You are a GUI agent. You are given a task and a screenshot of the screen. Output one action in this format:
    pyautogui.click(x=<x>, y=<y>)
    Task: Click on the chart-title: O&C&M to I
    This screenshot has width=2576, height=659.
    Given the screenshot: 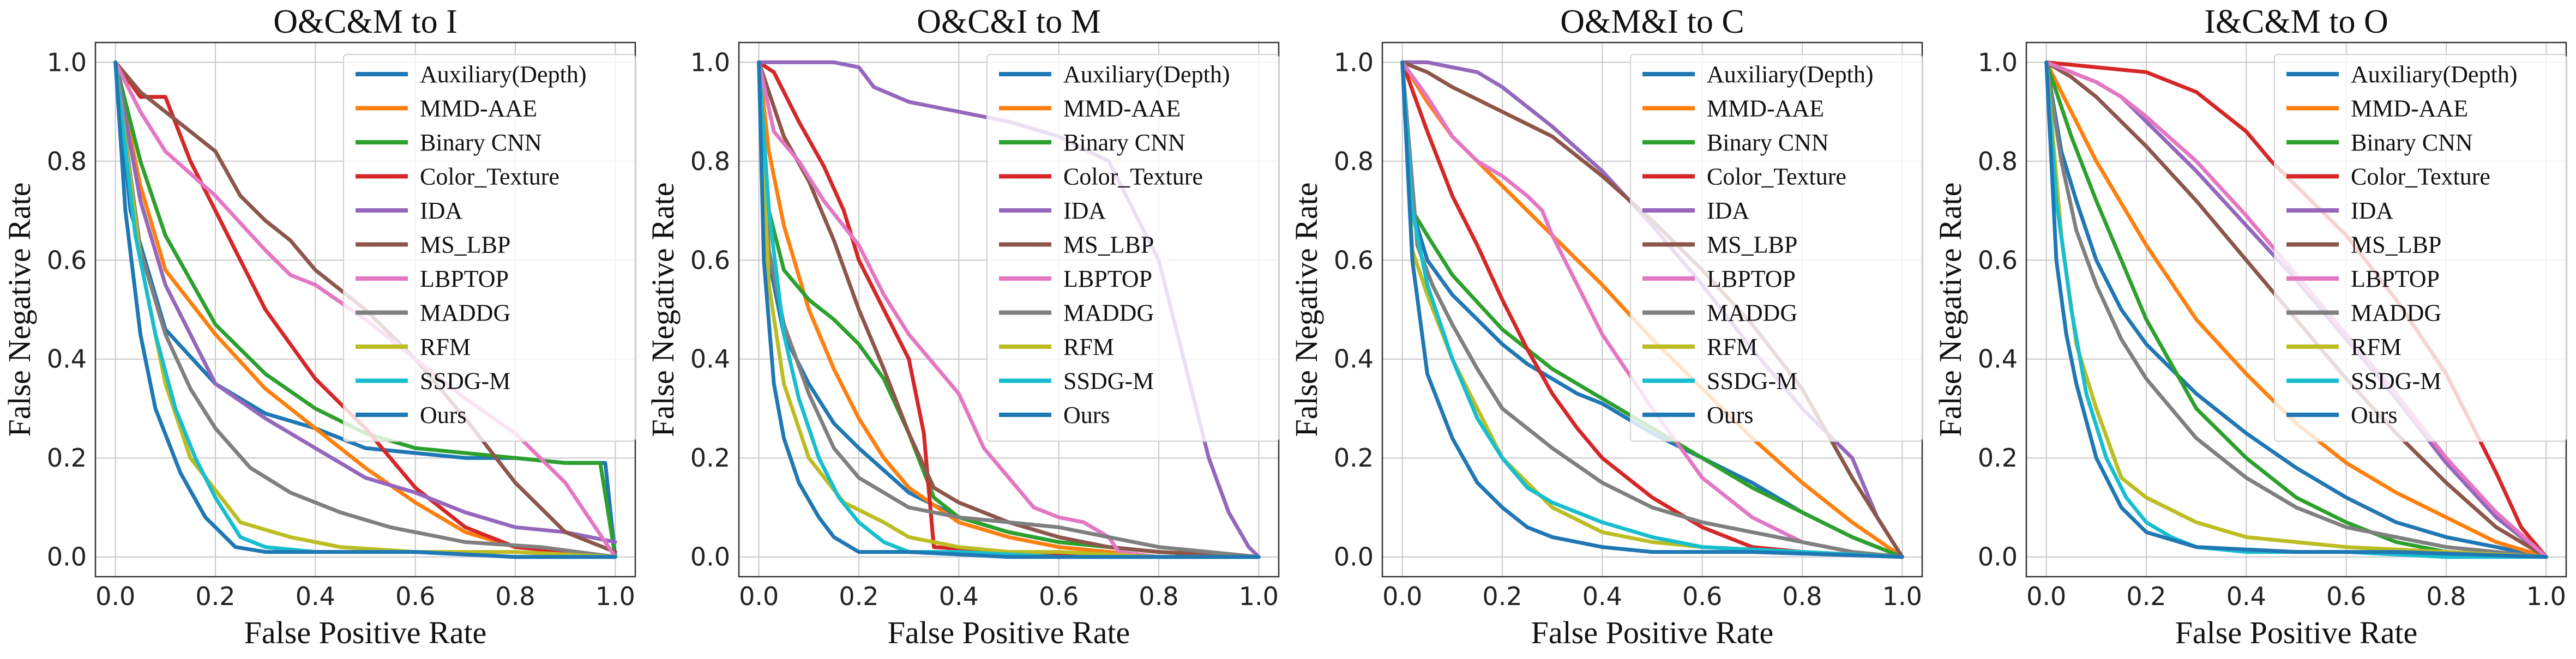 What is the action you would take?
    pyautogui.click(x=365, y=21)
    